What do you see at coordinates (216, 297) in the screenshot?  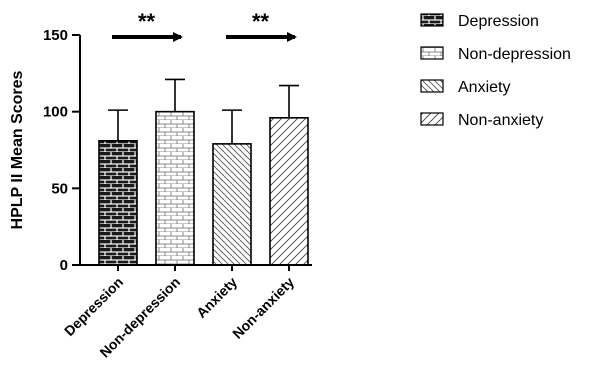 I see `x-tick-label: Anxiety` at bounding box center [216, 297].